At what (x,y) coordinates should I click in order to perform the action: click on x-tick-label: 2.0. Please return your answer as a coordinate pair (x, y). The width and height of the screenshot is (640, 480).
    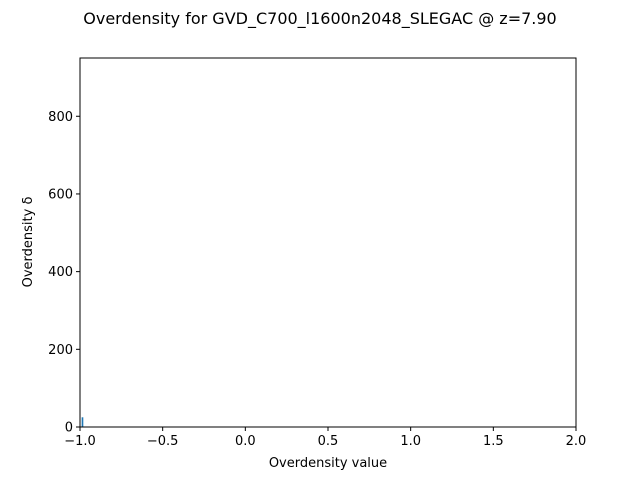
    Looking at the image, I should click on (576, 441).